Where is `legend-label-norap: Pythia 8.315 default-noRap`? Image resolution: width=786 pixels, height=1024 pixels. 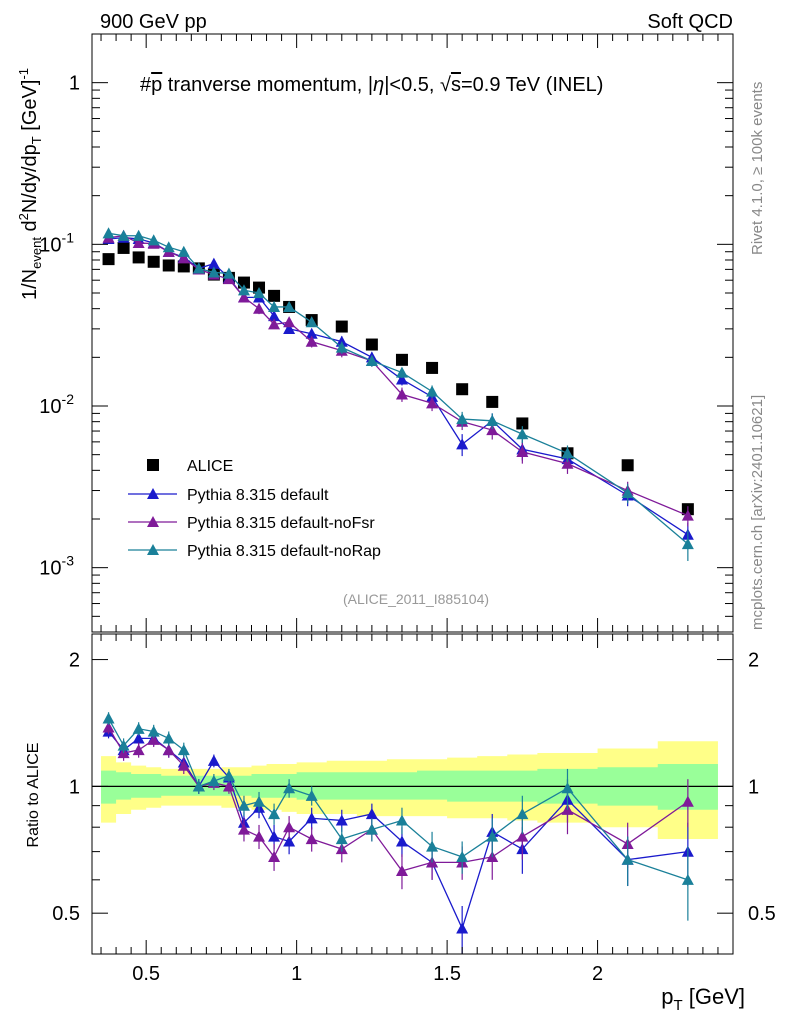
legend-label-norap: Pythia 8.315 default-noRap is located at coordinates (284, 551).